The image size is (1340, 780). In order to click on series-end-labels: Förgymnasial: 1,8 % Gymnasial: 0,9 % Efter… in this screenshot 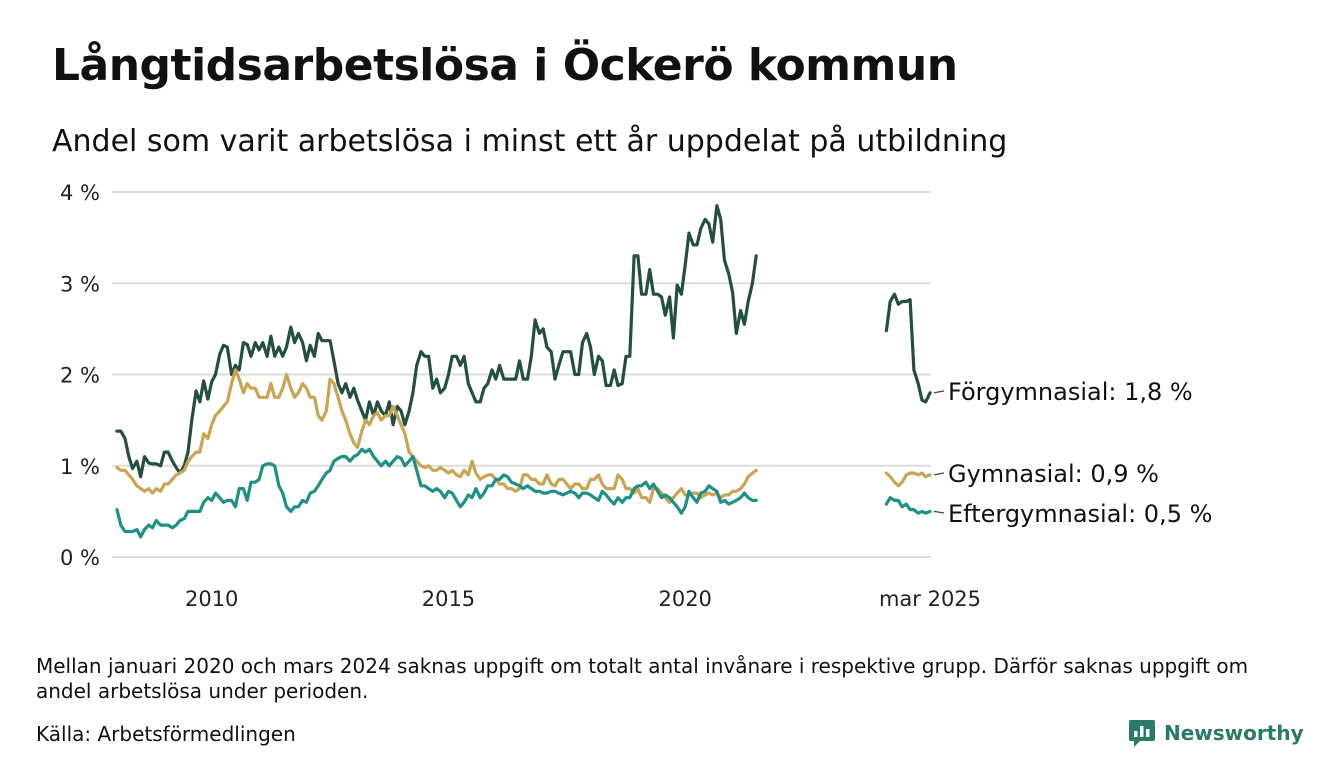, I will do `click(1072, 453)`.